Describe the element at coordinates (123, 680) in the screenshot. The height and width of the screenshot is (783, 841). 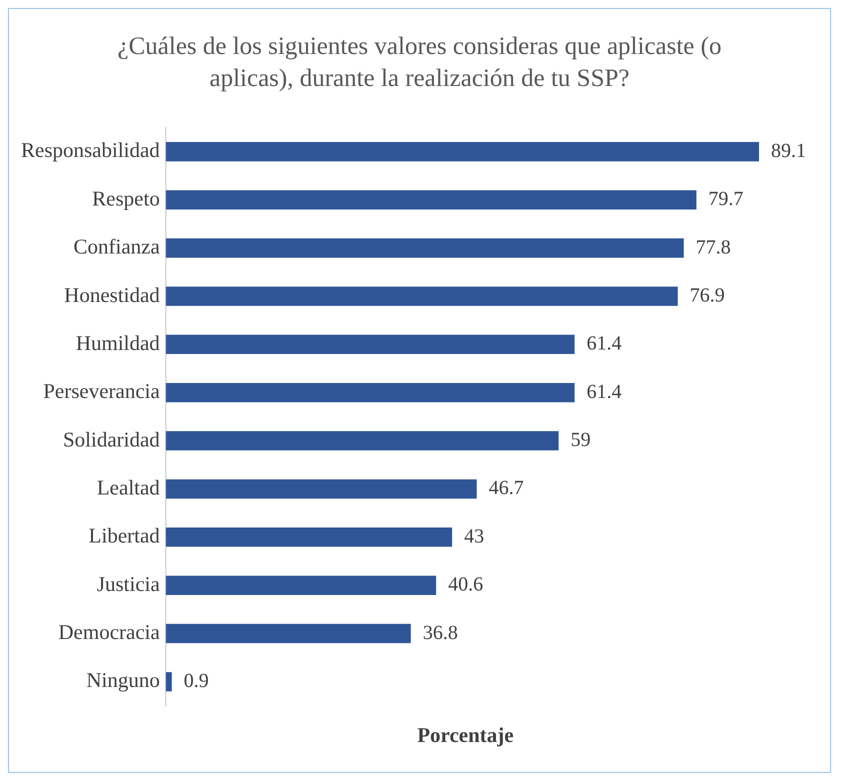
I see `y-tick-label: Ninguno` at that location.